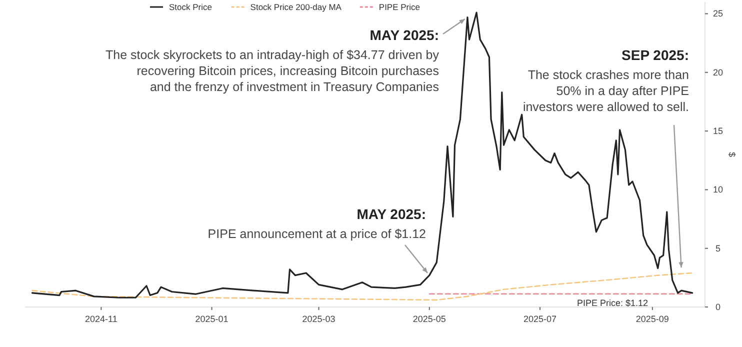 The width and height of the screenshot is (742, 347). I want to click on x-tick-label: 2025-05, so click(429, 319).